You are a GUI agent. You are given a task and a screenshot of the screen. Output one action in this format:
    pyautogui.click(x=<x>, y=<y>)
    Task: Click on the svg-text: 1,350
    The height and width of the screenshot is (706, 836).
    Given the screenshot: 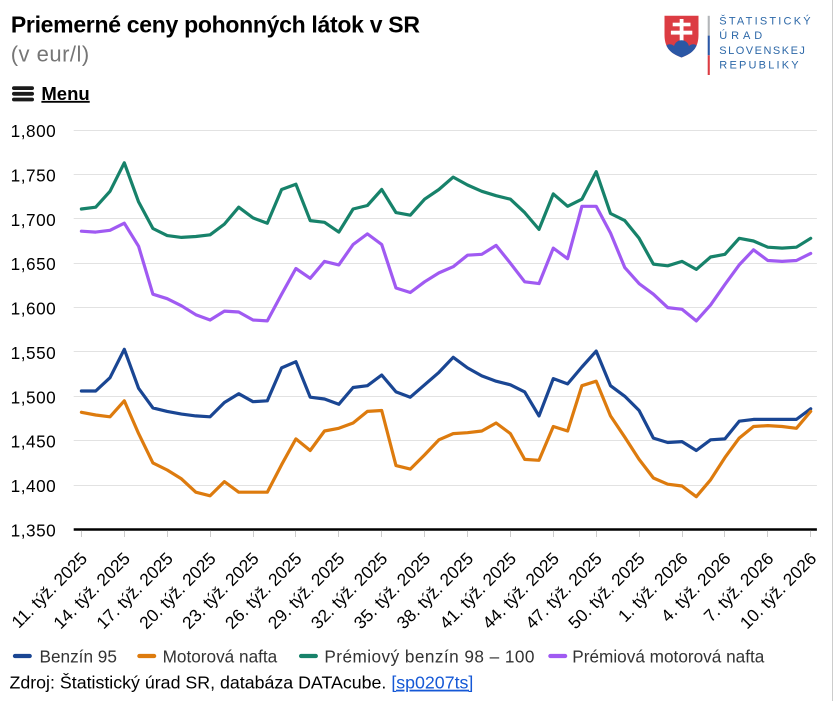 What is the action you would take?
    pyautogui.click(x=34, y=531)
    